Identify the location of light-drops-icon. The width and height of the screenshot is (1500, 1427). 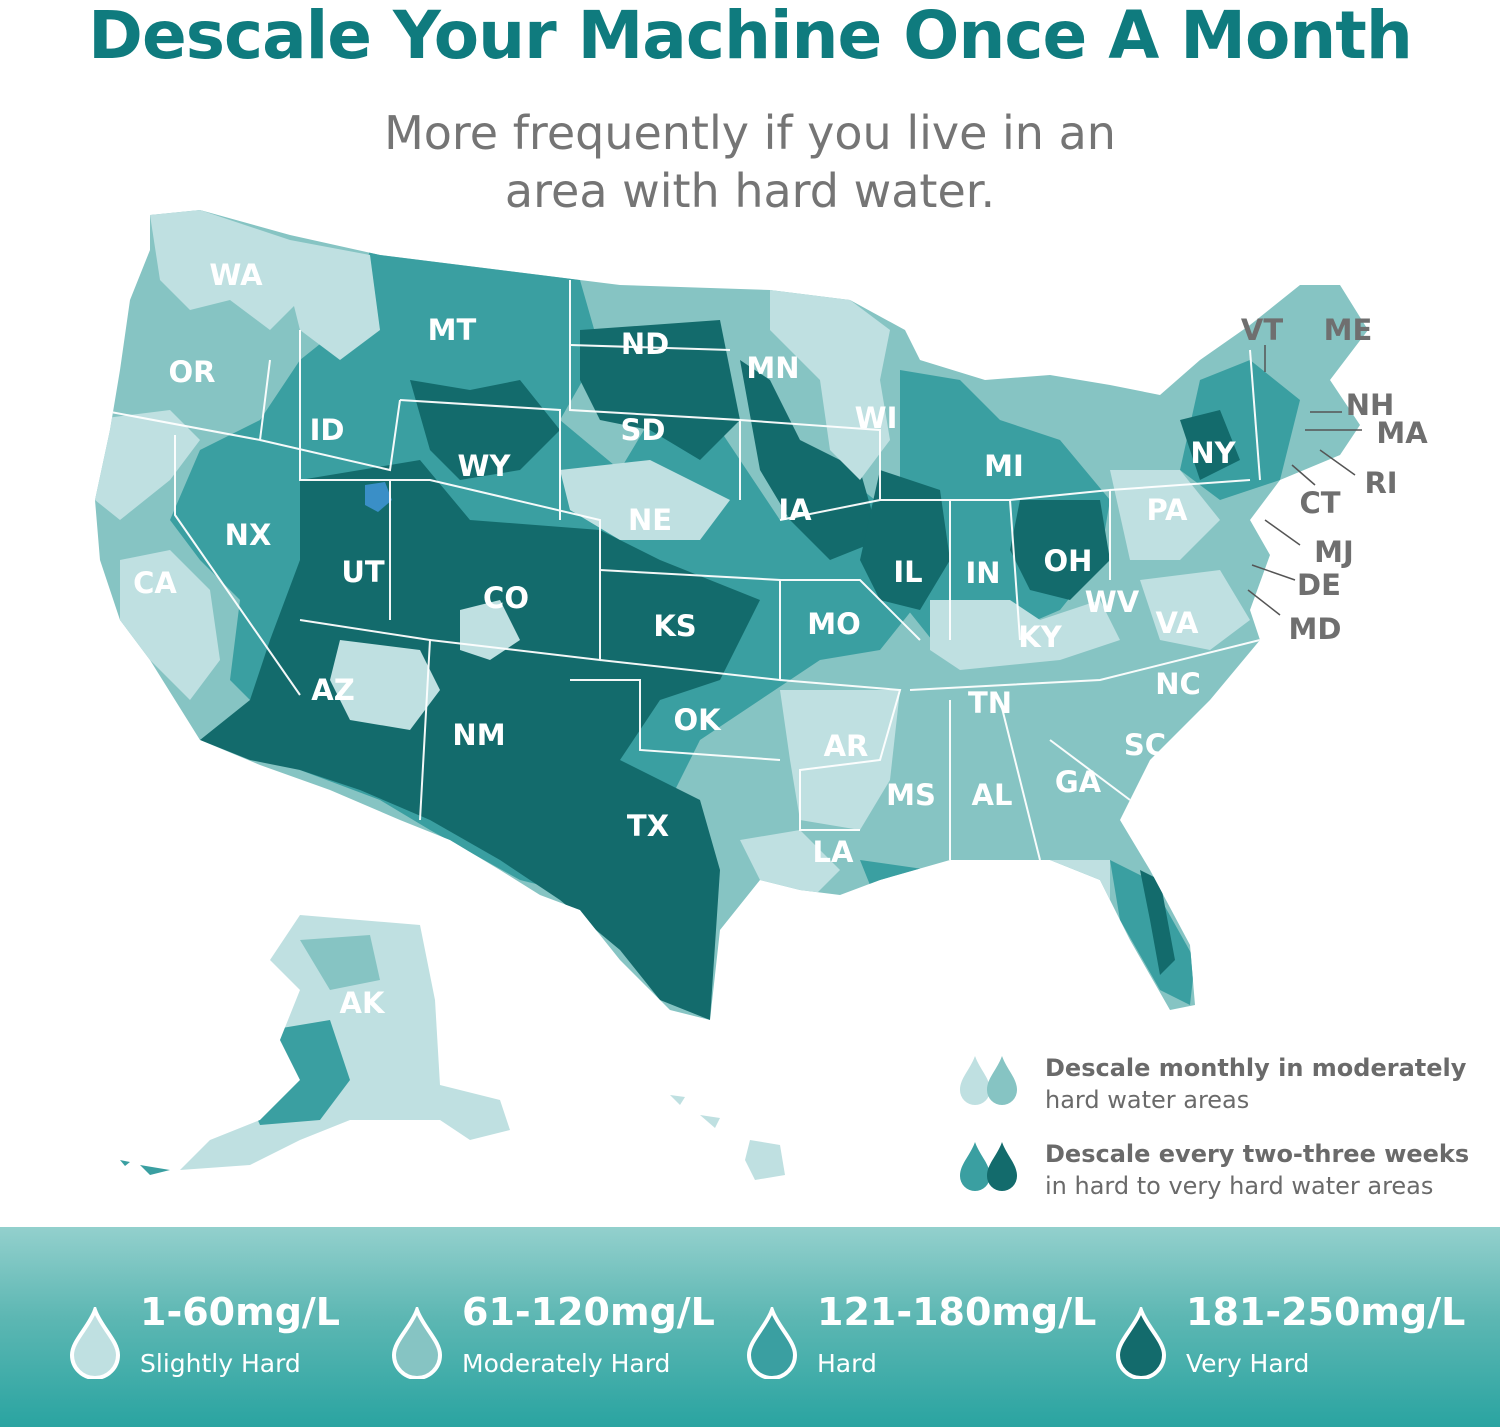
(988, 1080).